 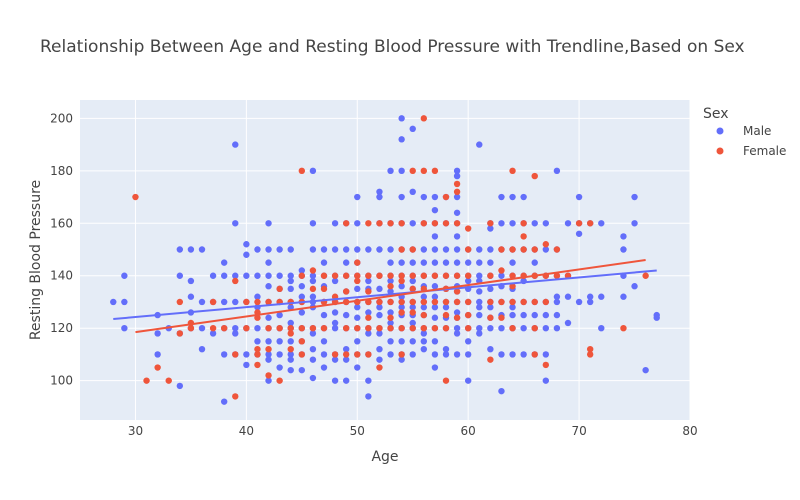 What do you see at coordinates (413, 431) in the screenshot?
I see `x-axis-ticks: 30 40 50 60 70 80` at bounding box center [413, 431].